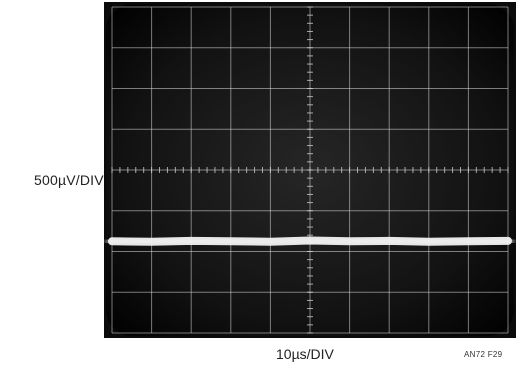 The image size is (518, 368). Describe the element at coordinates (305, 354) in the screenshot. I see `x-axis-label: 10µs/DIV` at that location.